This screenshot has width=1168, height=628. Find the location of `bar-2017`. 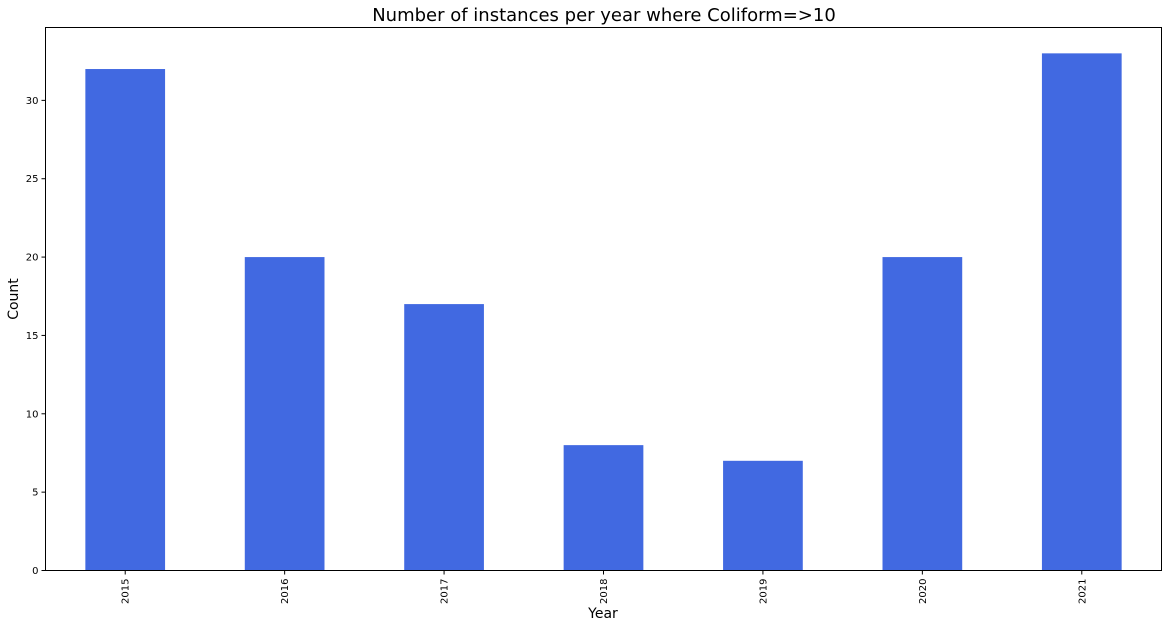

bar-2017 is located at coordinates (444, 437).